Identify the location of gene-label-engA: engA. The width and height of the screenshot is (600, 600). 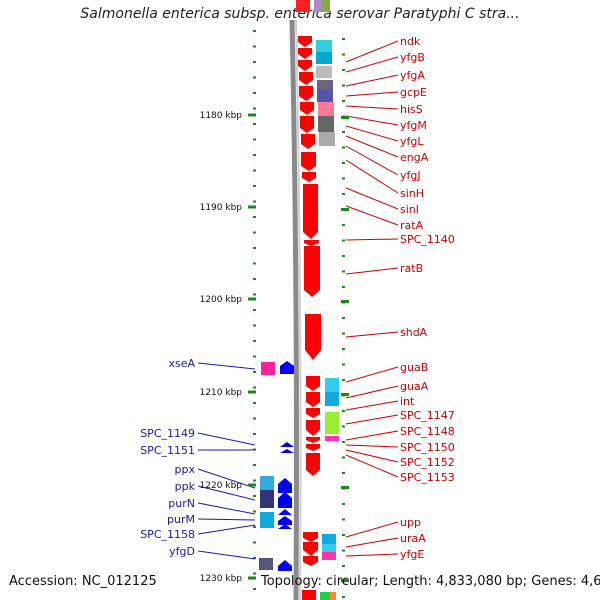
(414, 157).